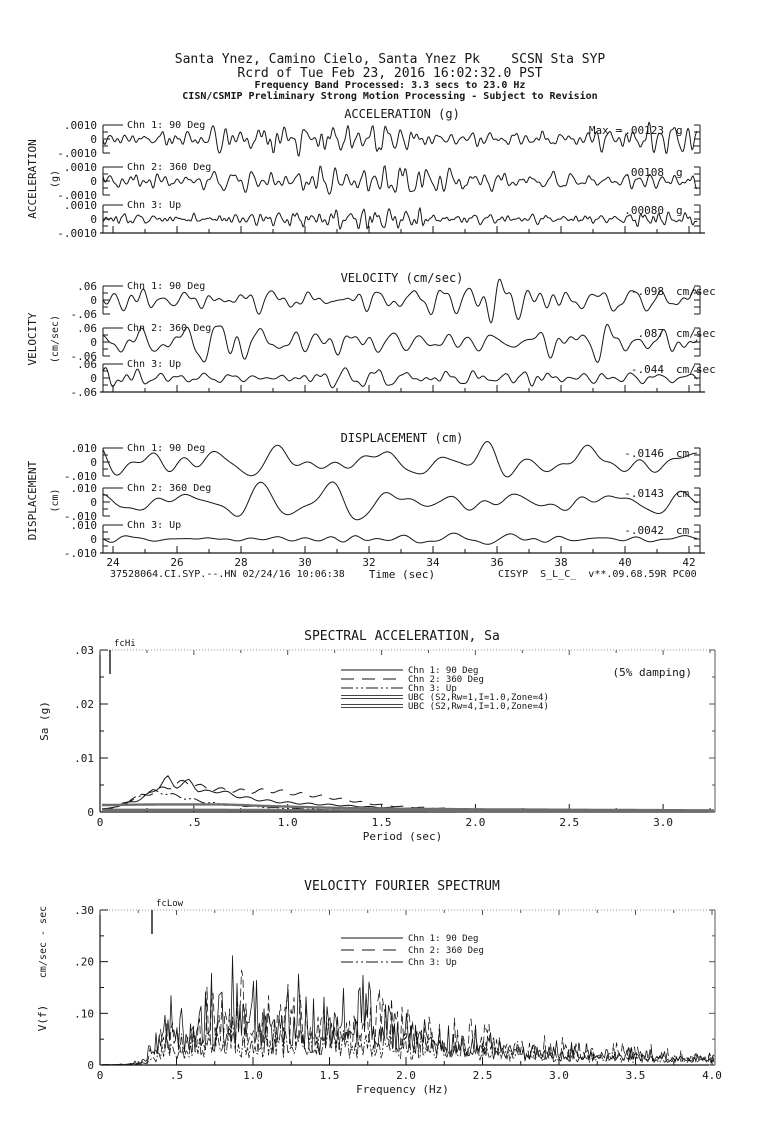  What do you see at coordinates (636, 1075) in the screenshot?
I see `xtick-label: 3.5` at bounding box center [636, 1075].